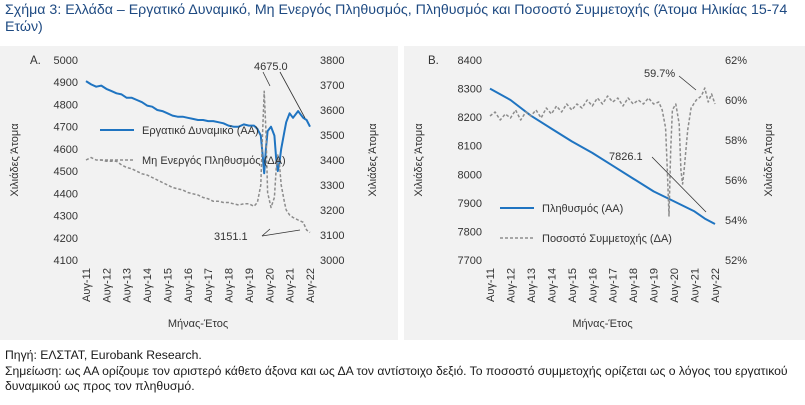  Describe the element at coordinates (66, 61) in the screenshot. I see `y-left-tick-label: 5000` at that location.